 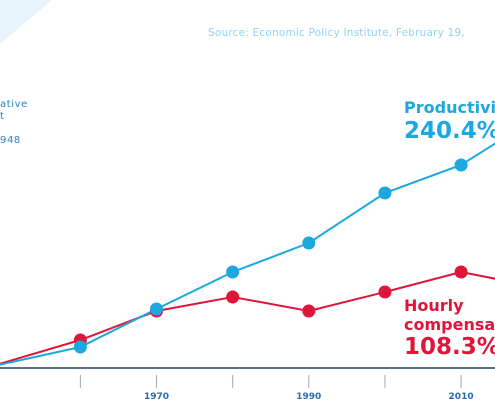 I want to click on productivity-value-label: 240.4%, so click(x=449, y=131).